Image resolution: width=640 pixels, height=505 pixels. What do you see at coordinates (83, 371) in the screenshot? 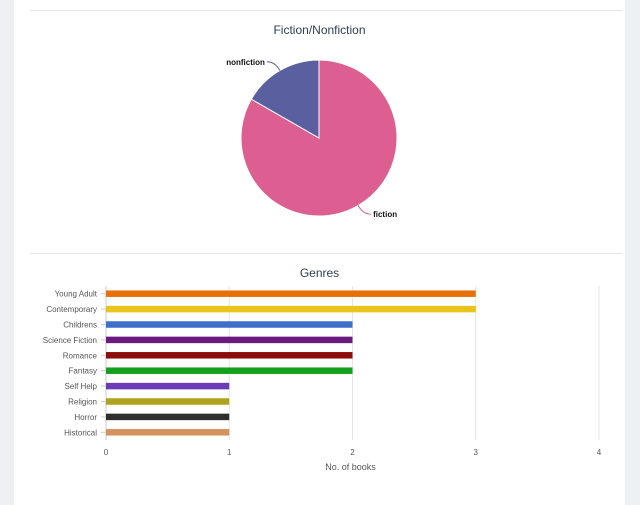
I see `y-tick-label-fantasy: Fantasy` at bounding box center [83, 371].